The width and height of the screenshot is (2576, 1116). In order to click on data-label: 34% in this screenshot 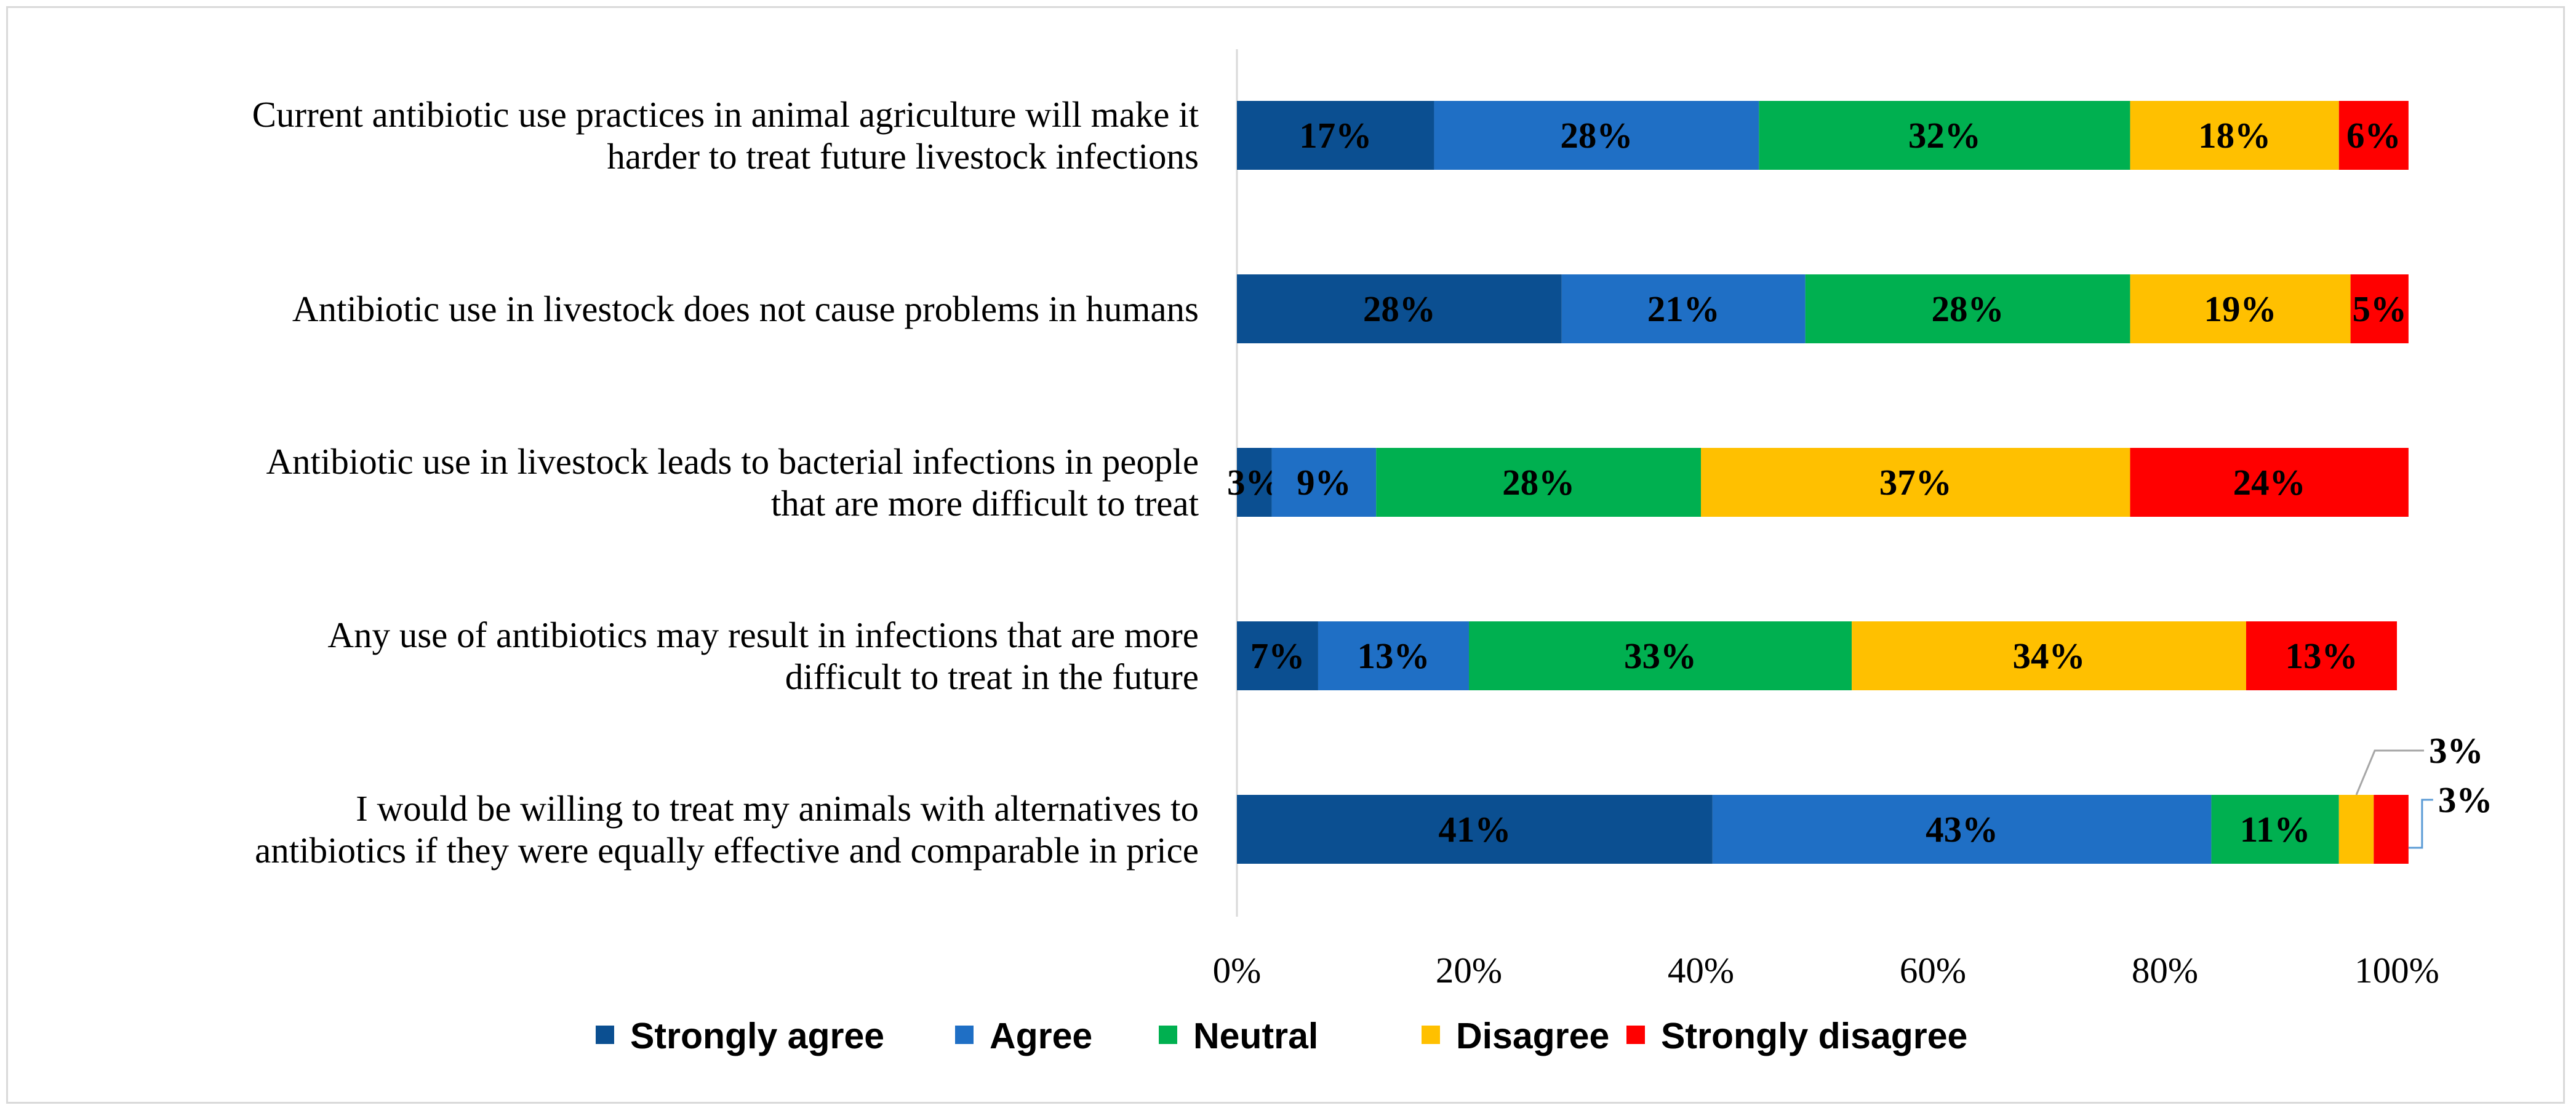, I will do `click(2049, 656)`.